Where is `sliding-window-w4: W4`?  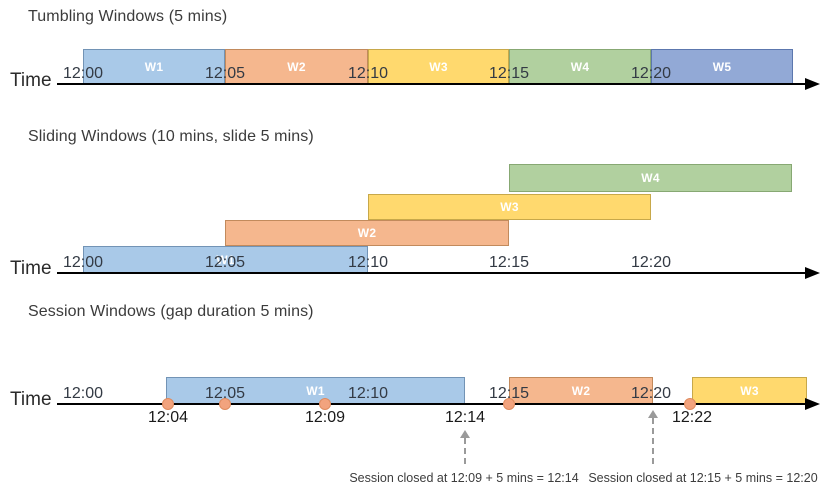 sliding-window-w4: W4 is located at coordinates (650, 178).